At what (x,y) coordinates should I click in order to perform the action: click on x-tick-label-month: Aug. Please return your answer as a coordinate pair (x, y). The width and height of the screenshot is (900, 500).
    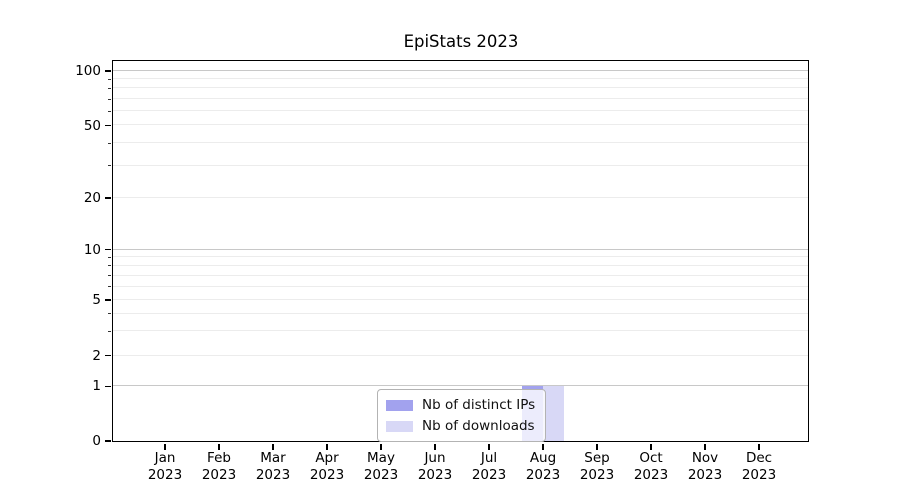
    Looking at the image, I should click on (543, 458).